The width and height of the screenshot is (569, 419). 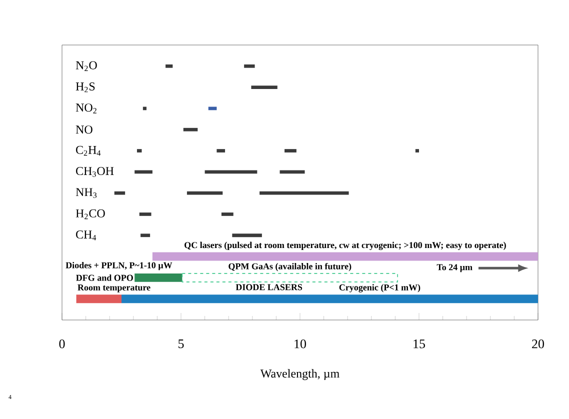 I want to click on y-tick-label: NO, so click(x=84, y=130).